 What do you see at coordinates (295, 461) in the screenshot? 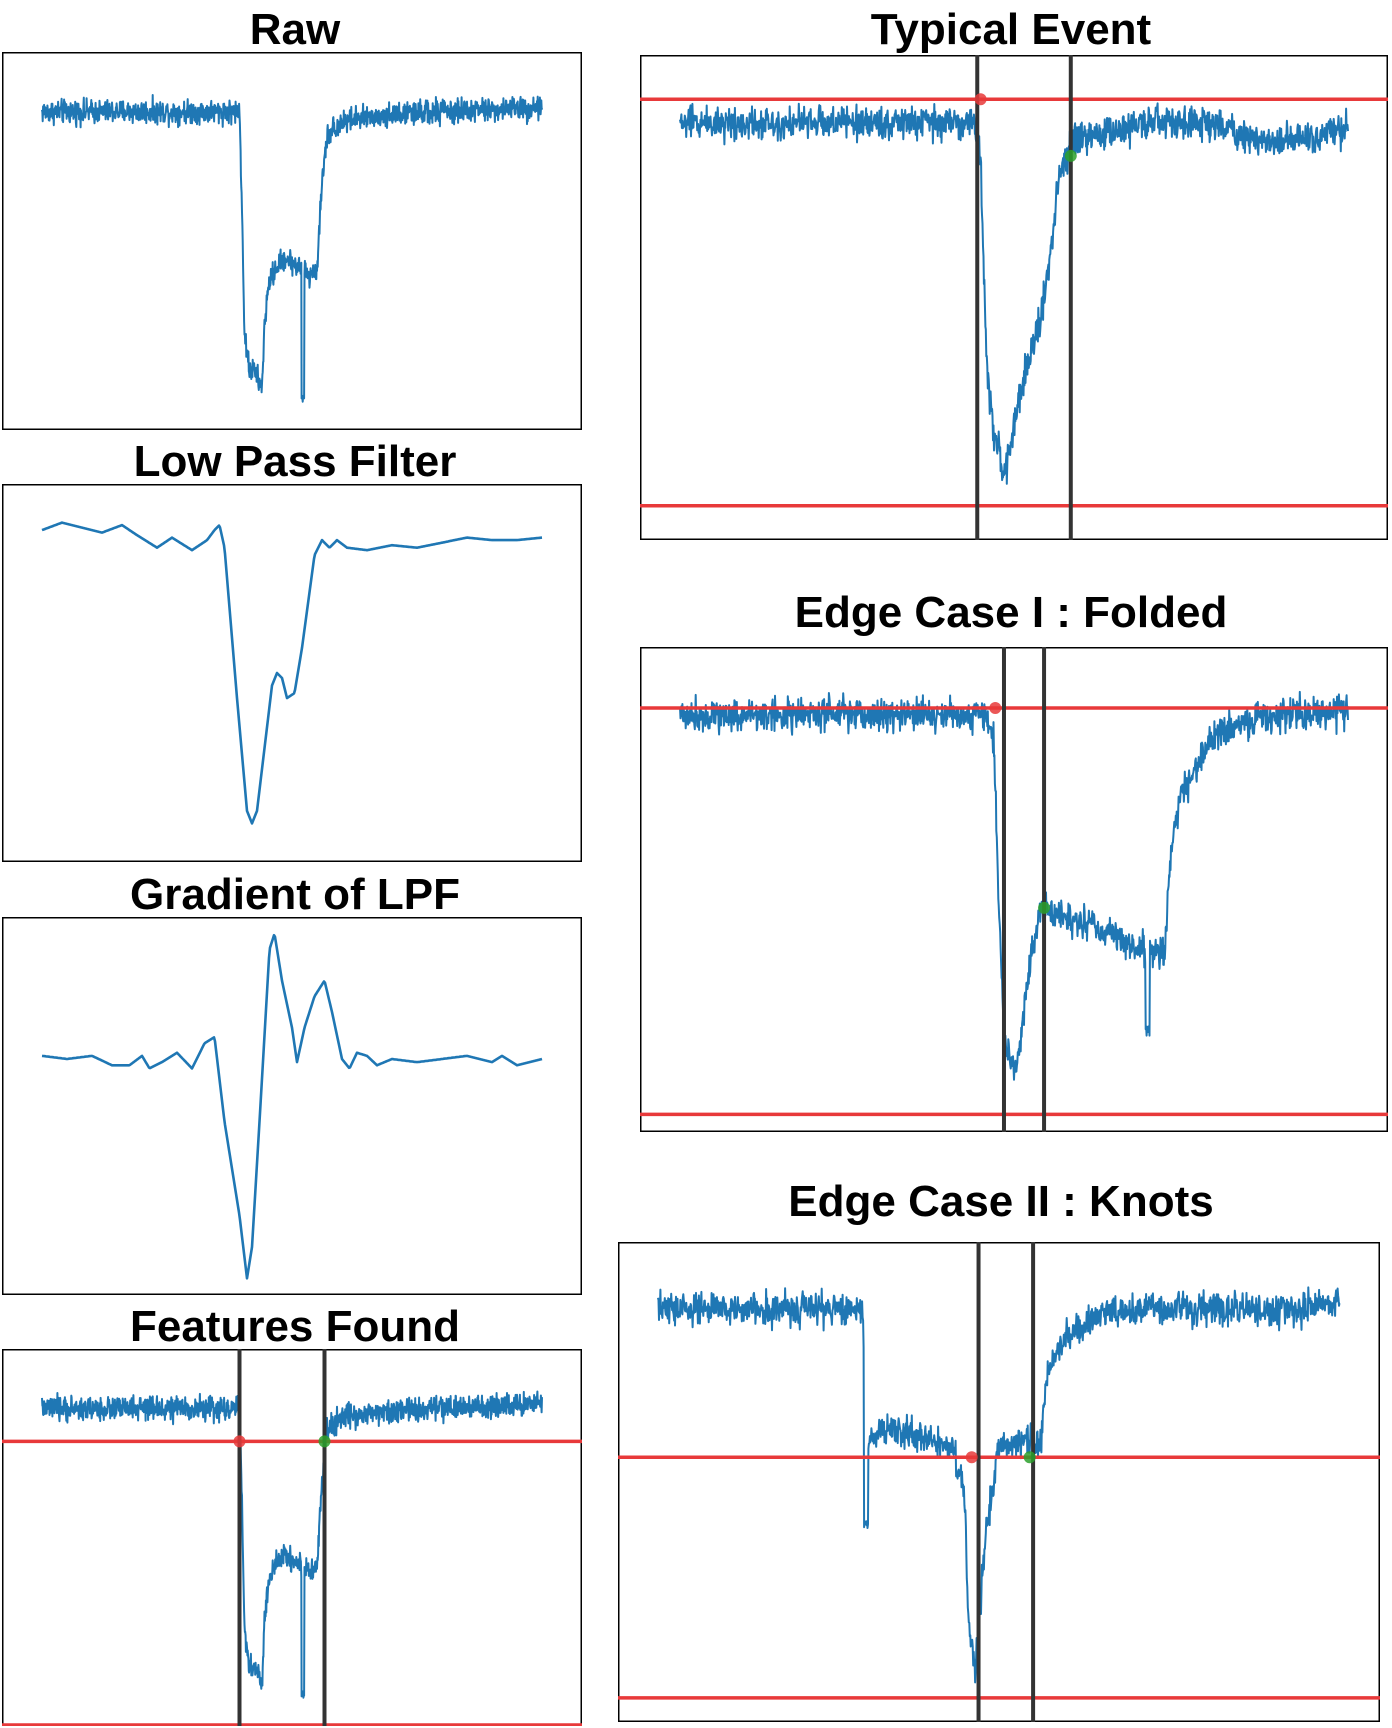
I see `chart-title: Low Pass Filter` at bounding box center [295, 461].